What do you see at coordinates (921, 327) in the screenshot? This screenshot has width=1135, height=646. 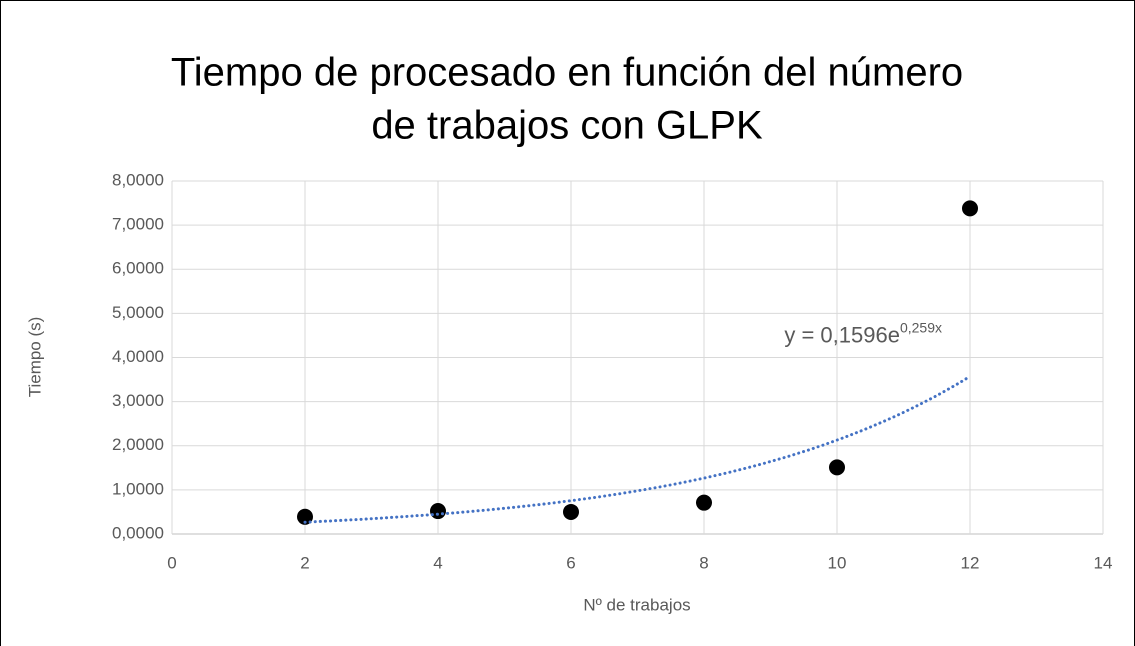 I see `equation-exponent: 0,259x` at bounding box center [921, 327].